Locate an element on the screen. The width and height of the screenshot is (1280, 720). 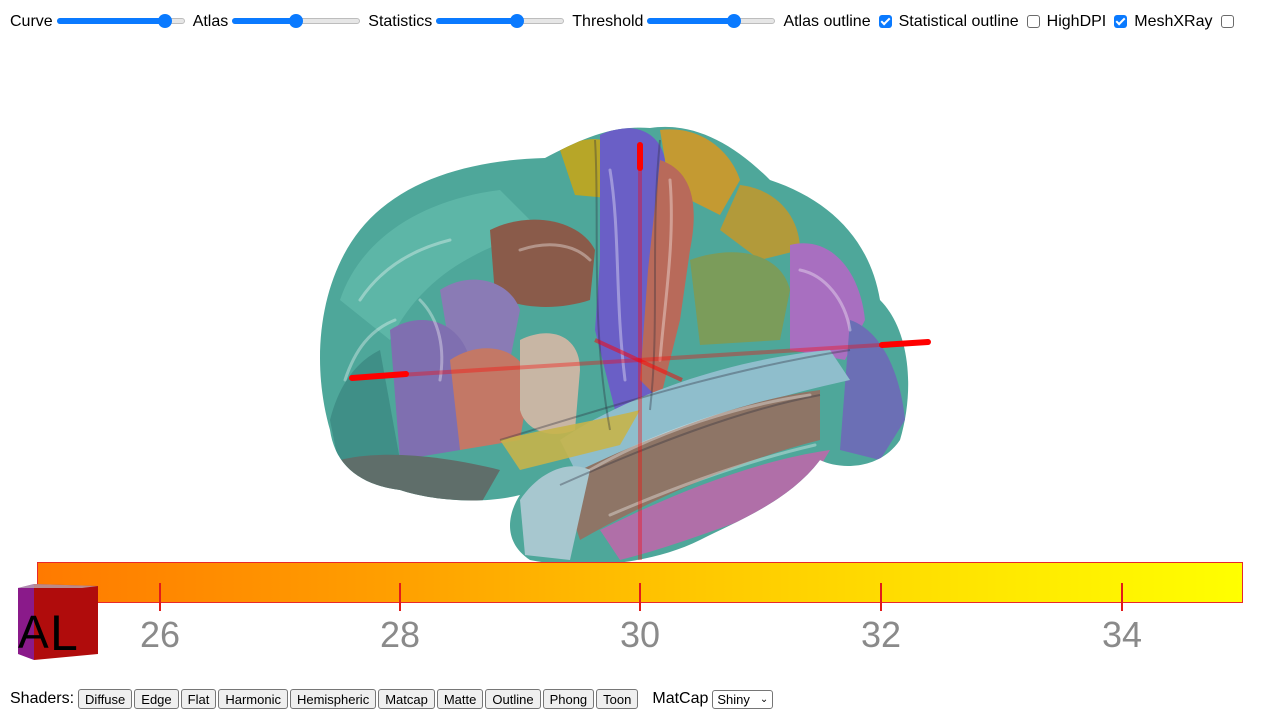
curve-slider is located at coordinates (120, 22).